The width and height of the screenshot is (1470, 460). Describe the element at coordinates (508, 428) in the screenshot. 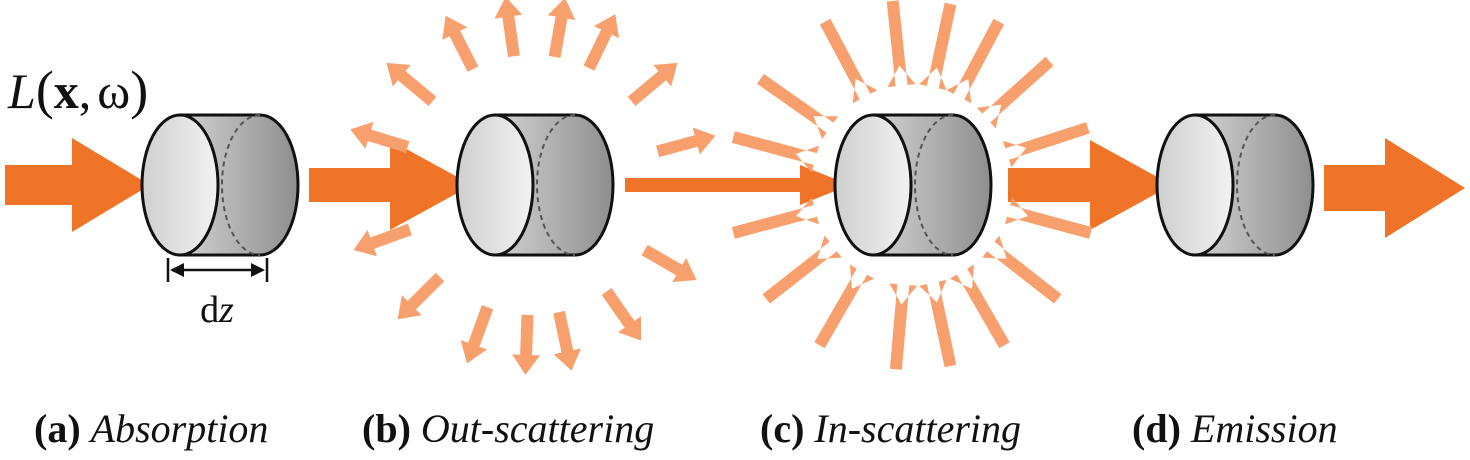

I see `caption-out-scattering: (b) Out-scattering` at that location.